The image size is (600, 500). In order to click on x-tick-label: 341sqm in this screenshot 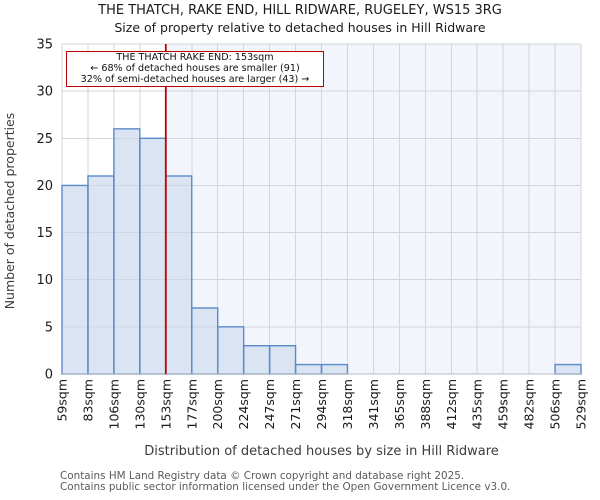, I will do `click(373, 404)`.